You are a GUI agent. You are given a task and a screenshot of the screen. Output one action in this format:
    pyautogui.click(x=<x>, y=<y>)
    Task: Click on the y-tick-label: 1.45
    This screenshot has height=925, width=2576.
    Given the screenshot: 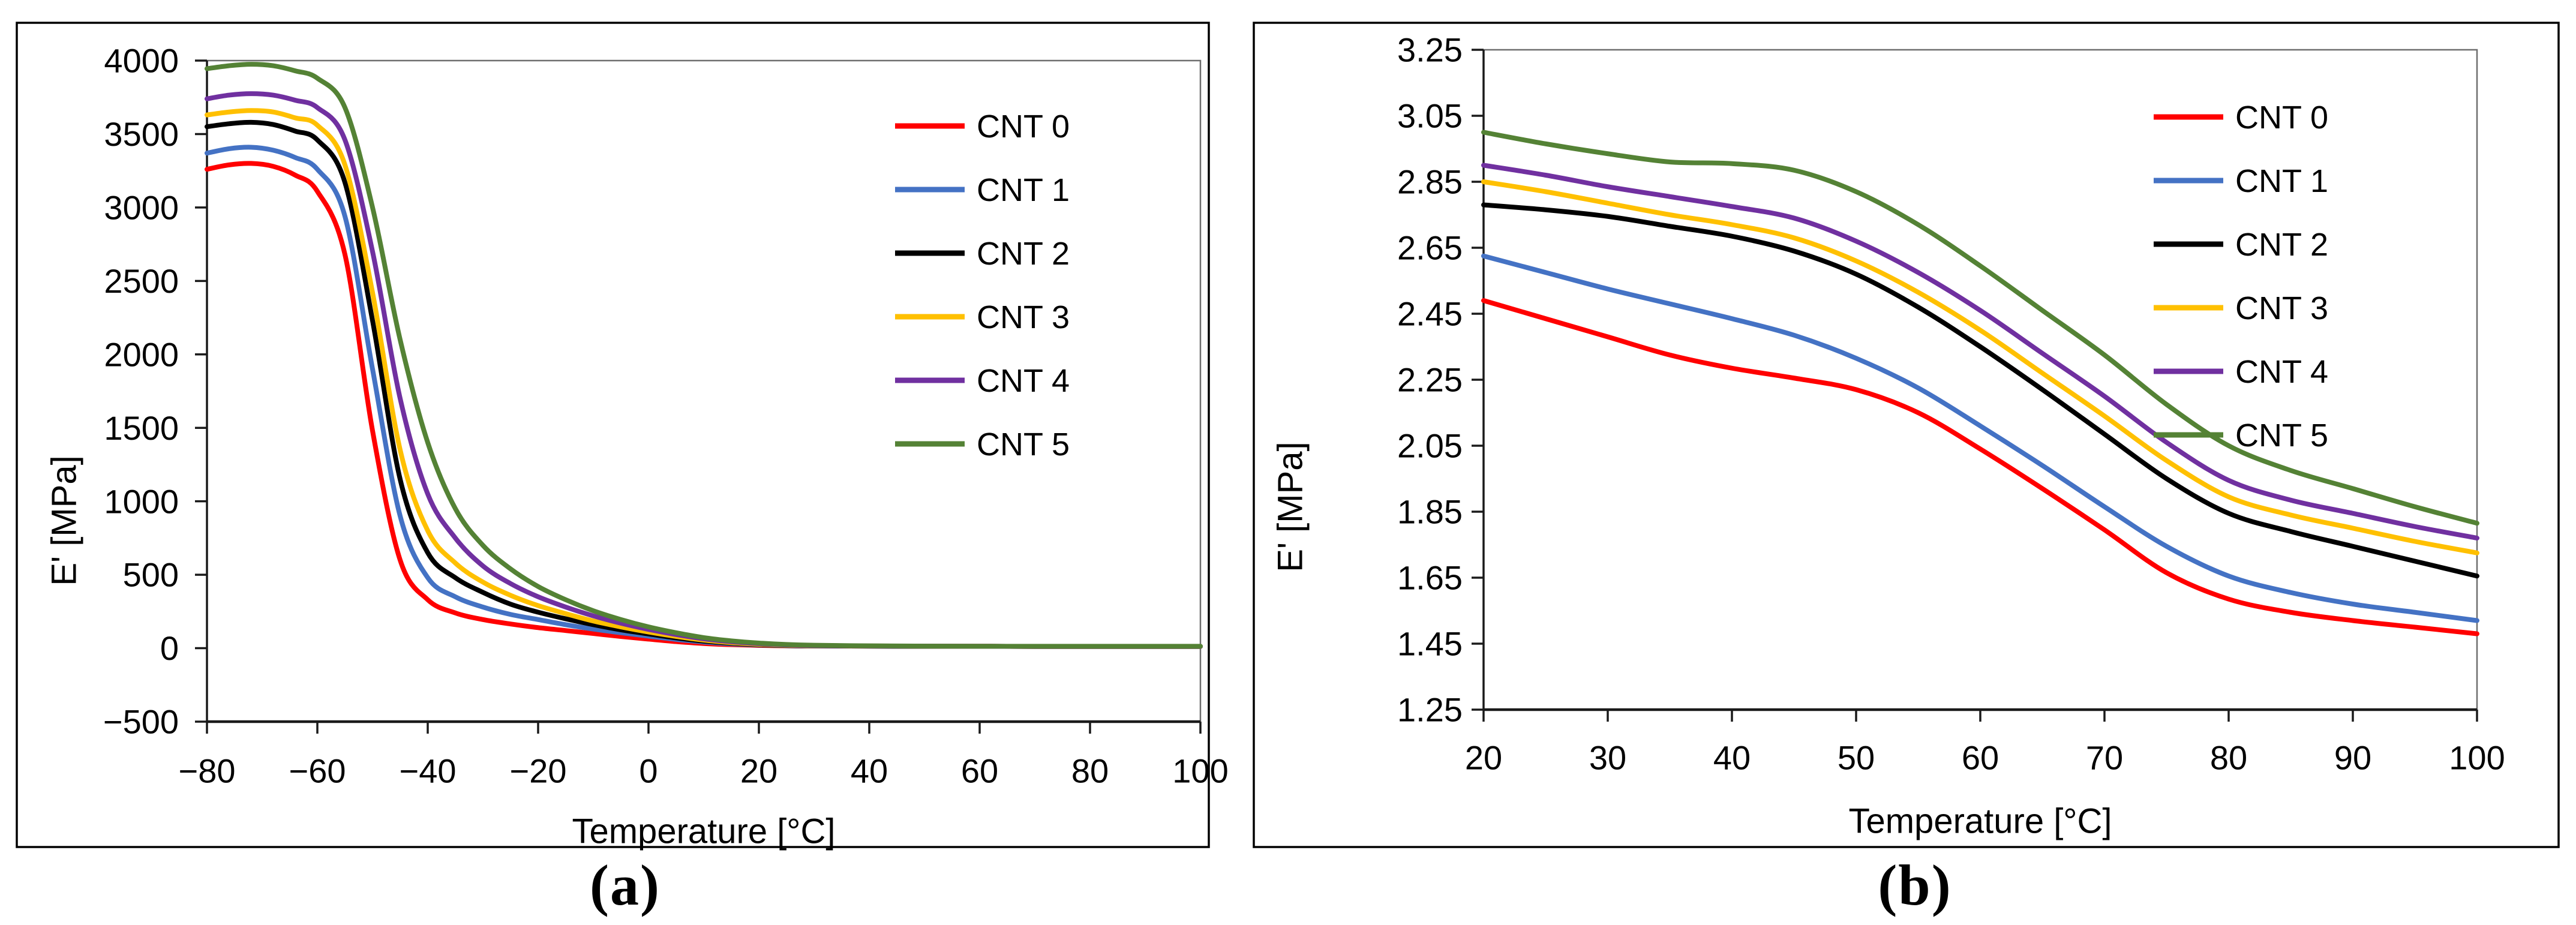 What is the action you would take?
    pyautogui.click(x=1430, y=644)
    